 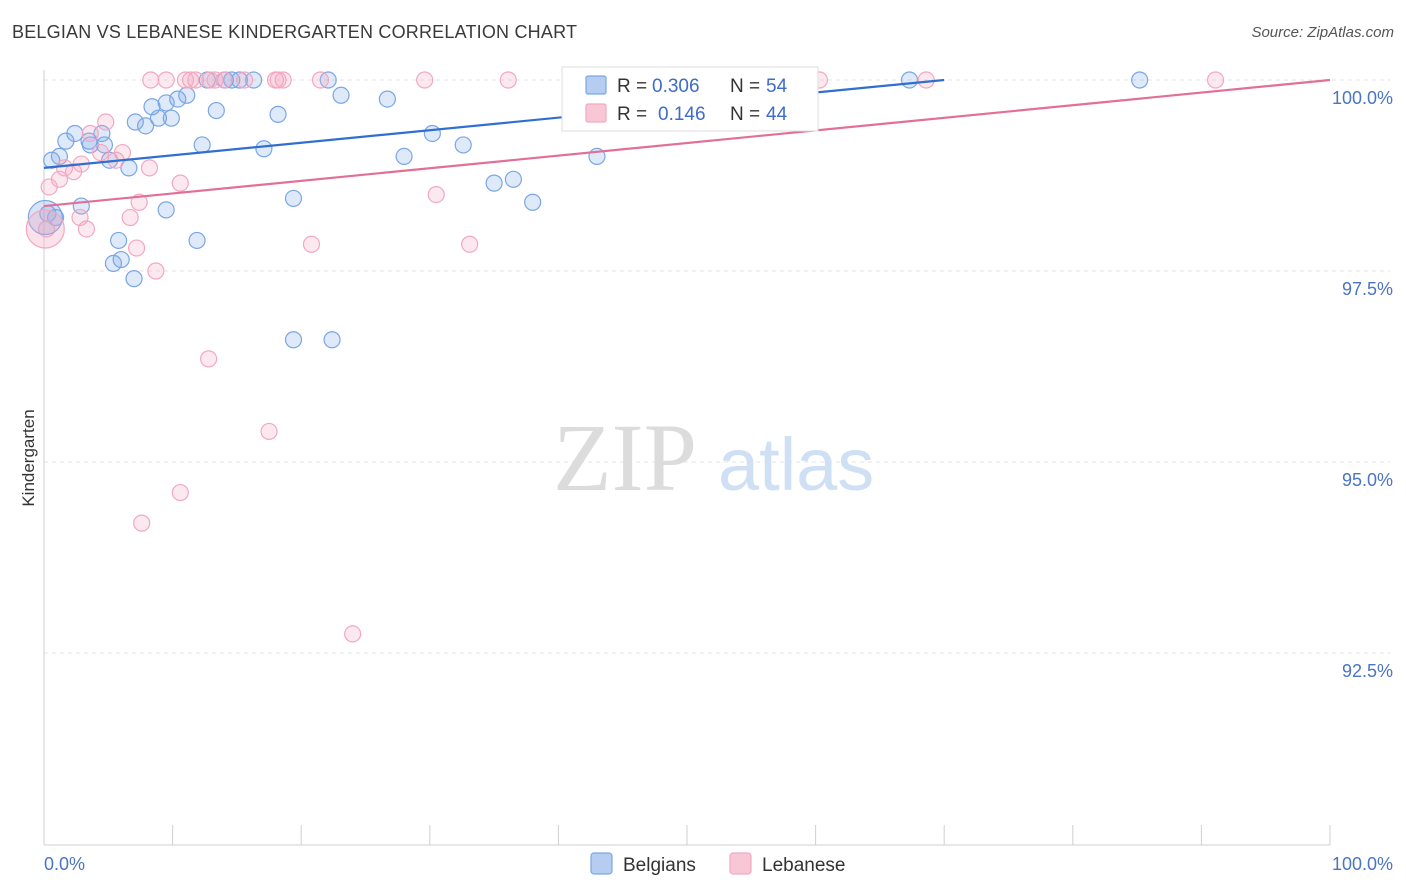 I want to click on legend-n-value-belgians: 54, so click(x=777, y=86).